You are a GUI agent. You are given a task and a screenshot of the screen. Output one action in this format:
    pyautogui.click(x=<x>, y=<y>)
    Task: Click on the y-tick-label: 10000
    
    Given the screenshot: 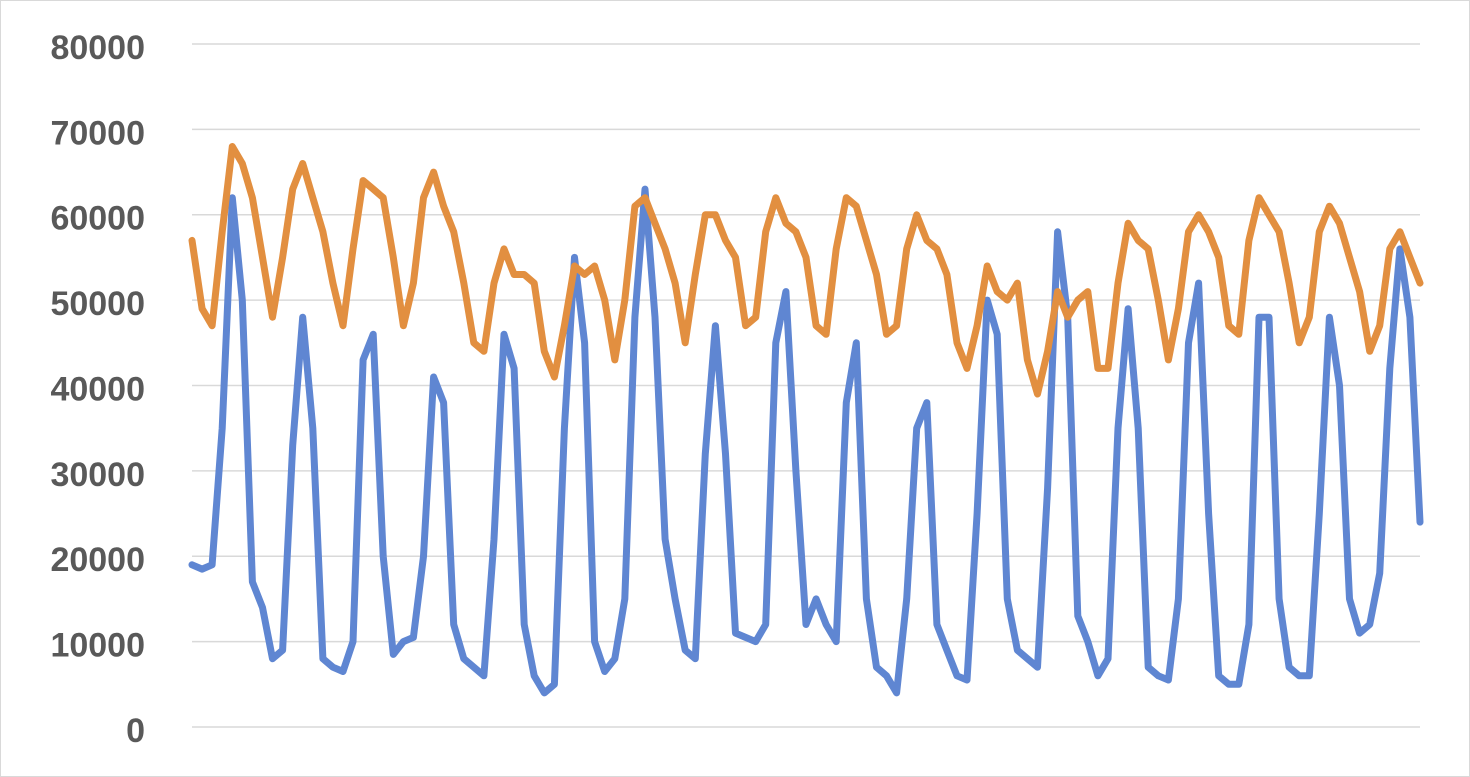 What is the action you would take?
    pyautogui.click(x=97, y=646)
    